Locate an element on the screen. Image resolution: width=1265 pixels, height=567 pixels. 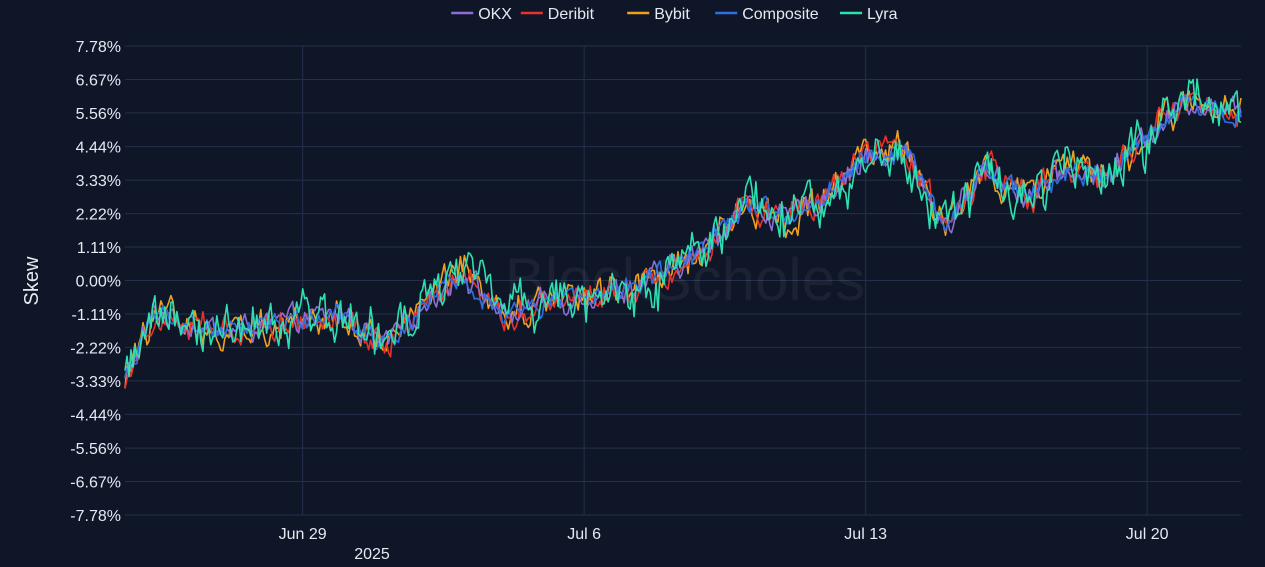
y-tick-label: -4.44% is located at coordinates (95, 415).